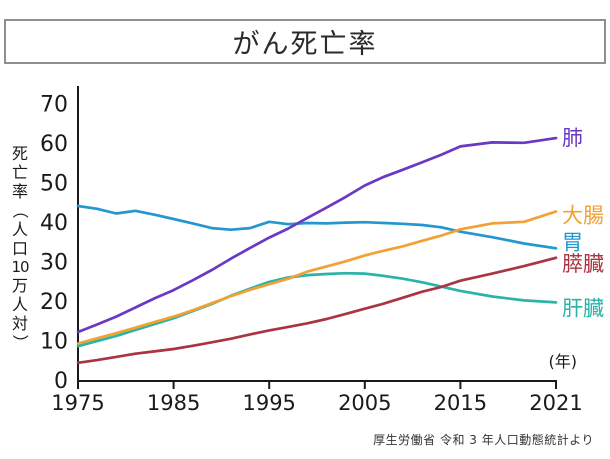 The image size is (610, 459). What do you see at coordinates (54, 302) in the screenshot?
I see `y-tick-label: 20` at bounding box center [54, 302].